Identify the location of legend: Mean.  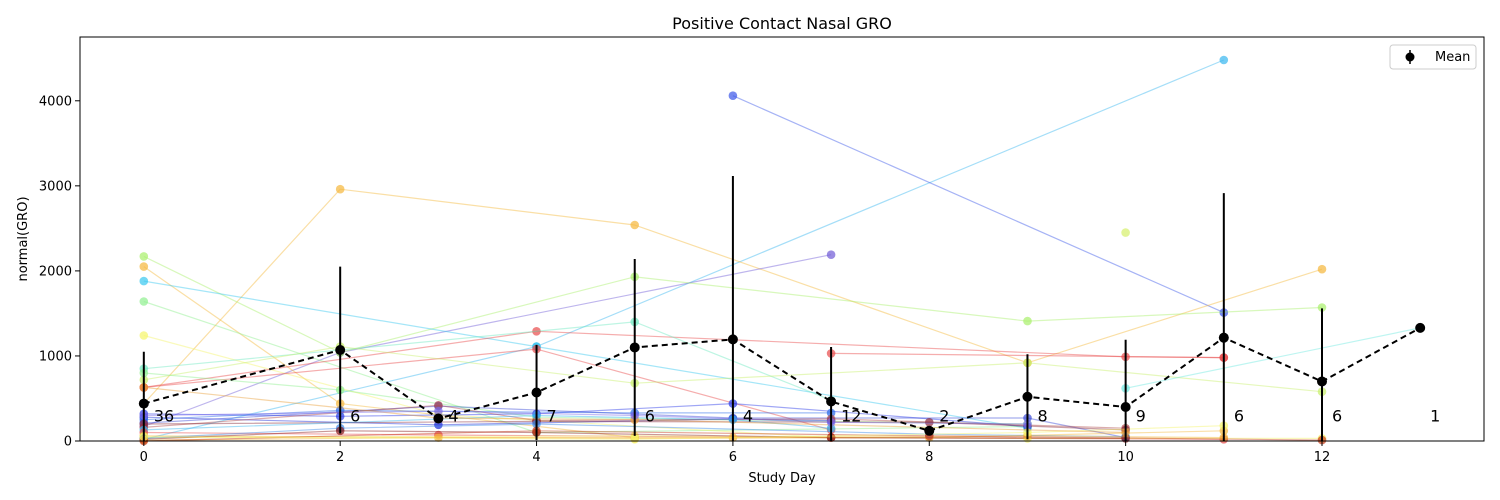
(1433, 57).